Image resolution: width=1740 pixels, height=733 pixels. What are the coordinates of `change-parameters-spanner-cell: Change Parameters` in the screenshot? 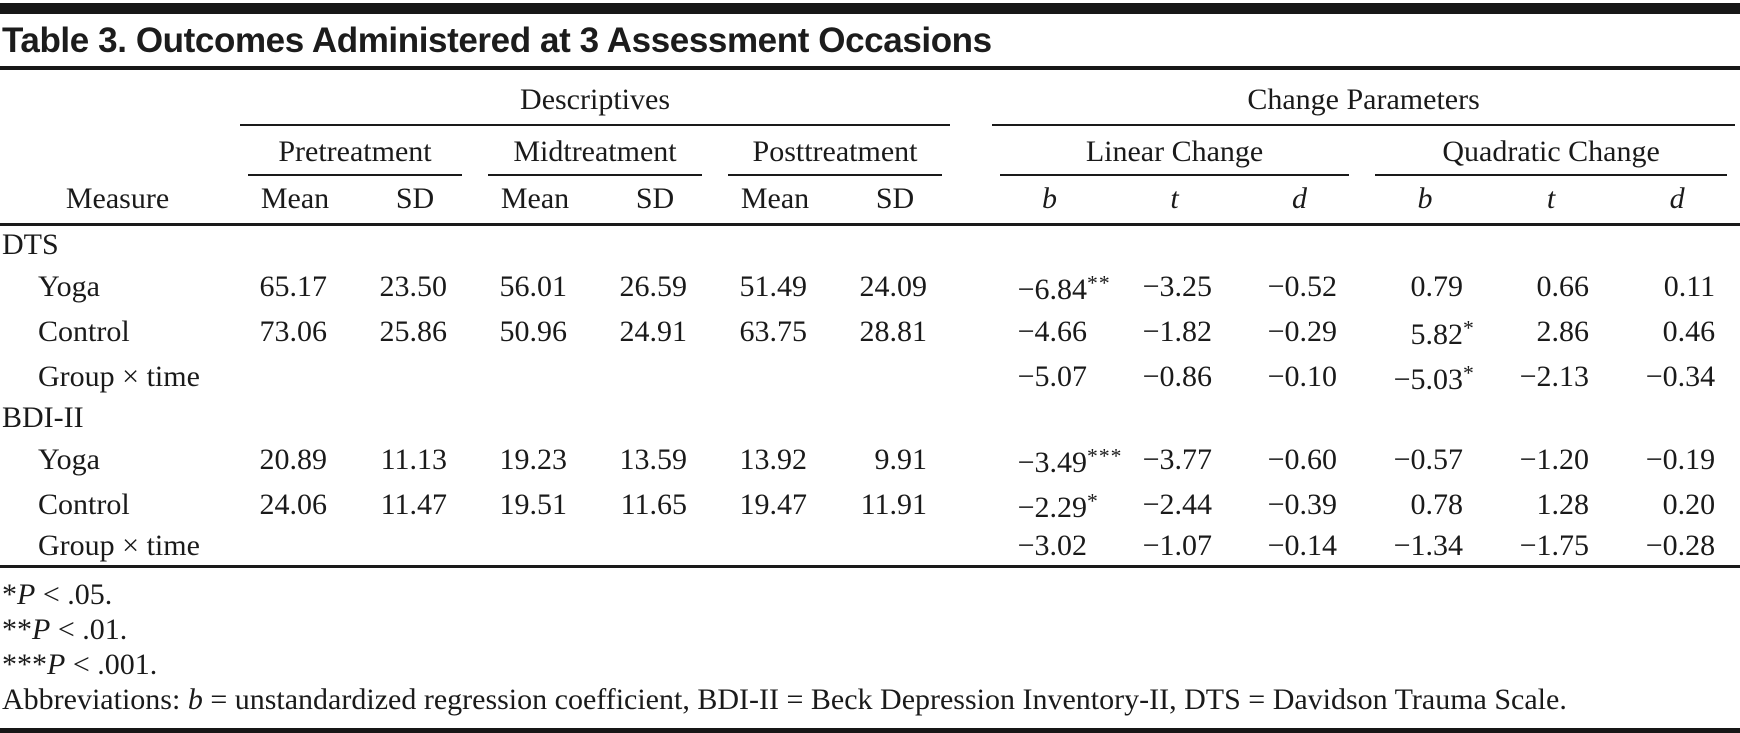 It's located at (1363, 99).